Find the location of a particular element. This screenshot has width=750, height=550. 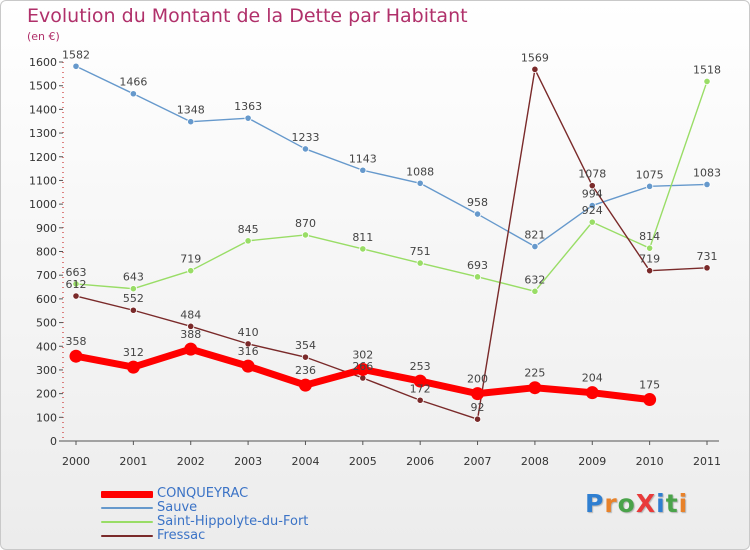

data-label: 204 is located at coordinates (592, 378).